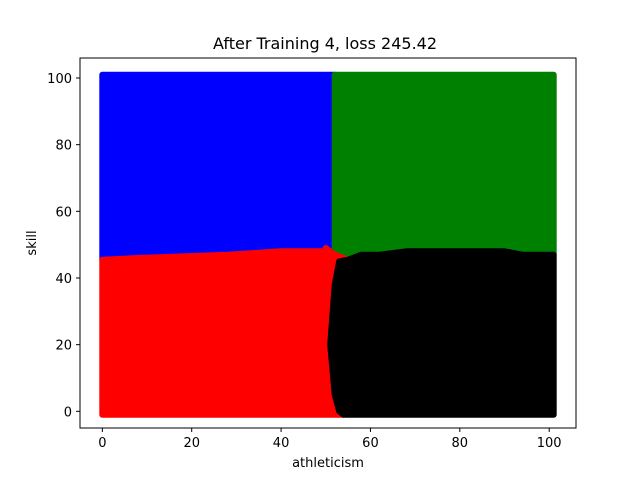 The width and height of the screenshot is (640, 480). Describe the element at coordinates (370, 443) in the screenshot. I see `x-tick-label: 60` at that location.